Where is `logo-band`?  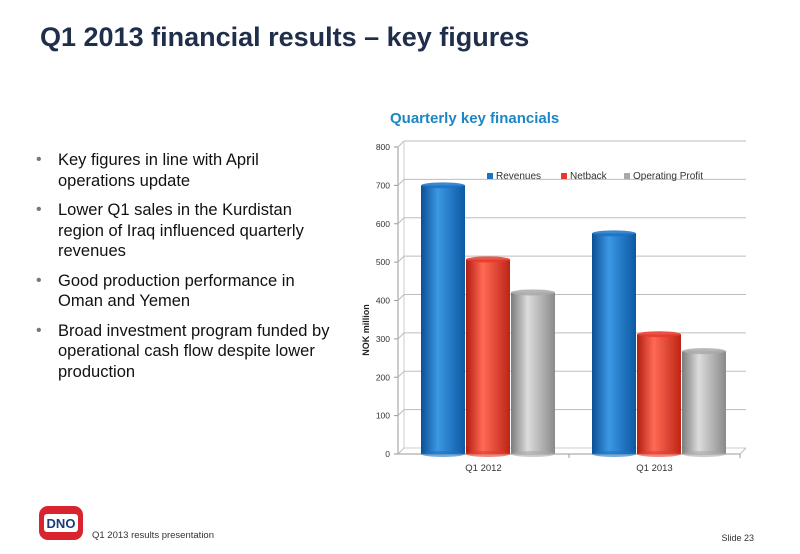
logo-band is located at coordinates (61, 523).